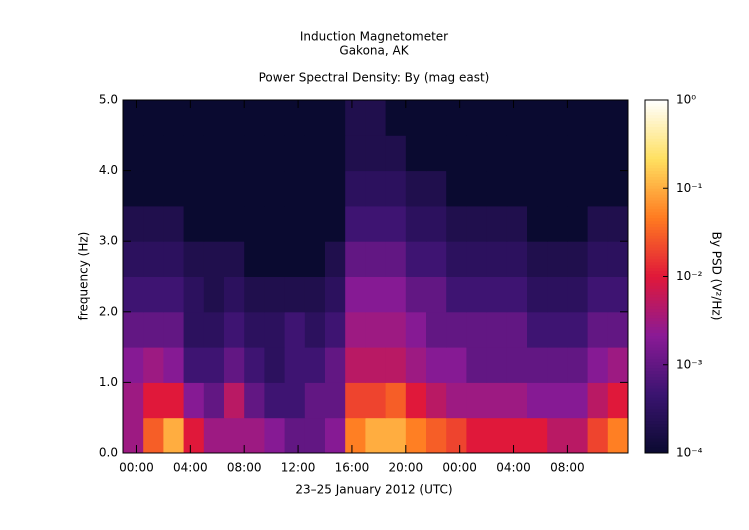 The image size is (749, 530). Describe the element at coordinates (374, 51) in the screenshot. I see `chart-subtitle: Gakona, AK` at that location.